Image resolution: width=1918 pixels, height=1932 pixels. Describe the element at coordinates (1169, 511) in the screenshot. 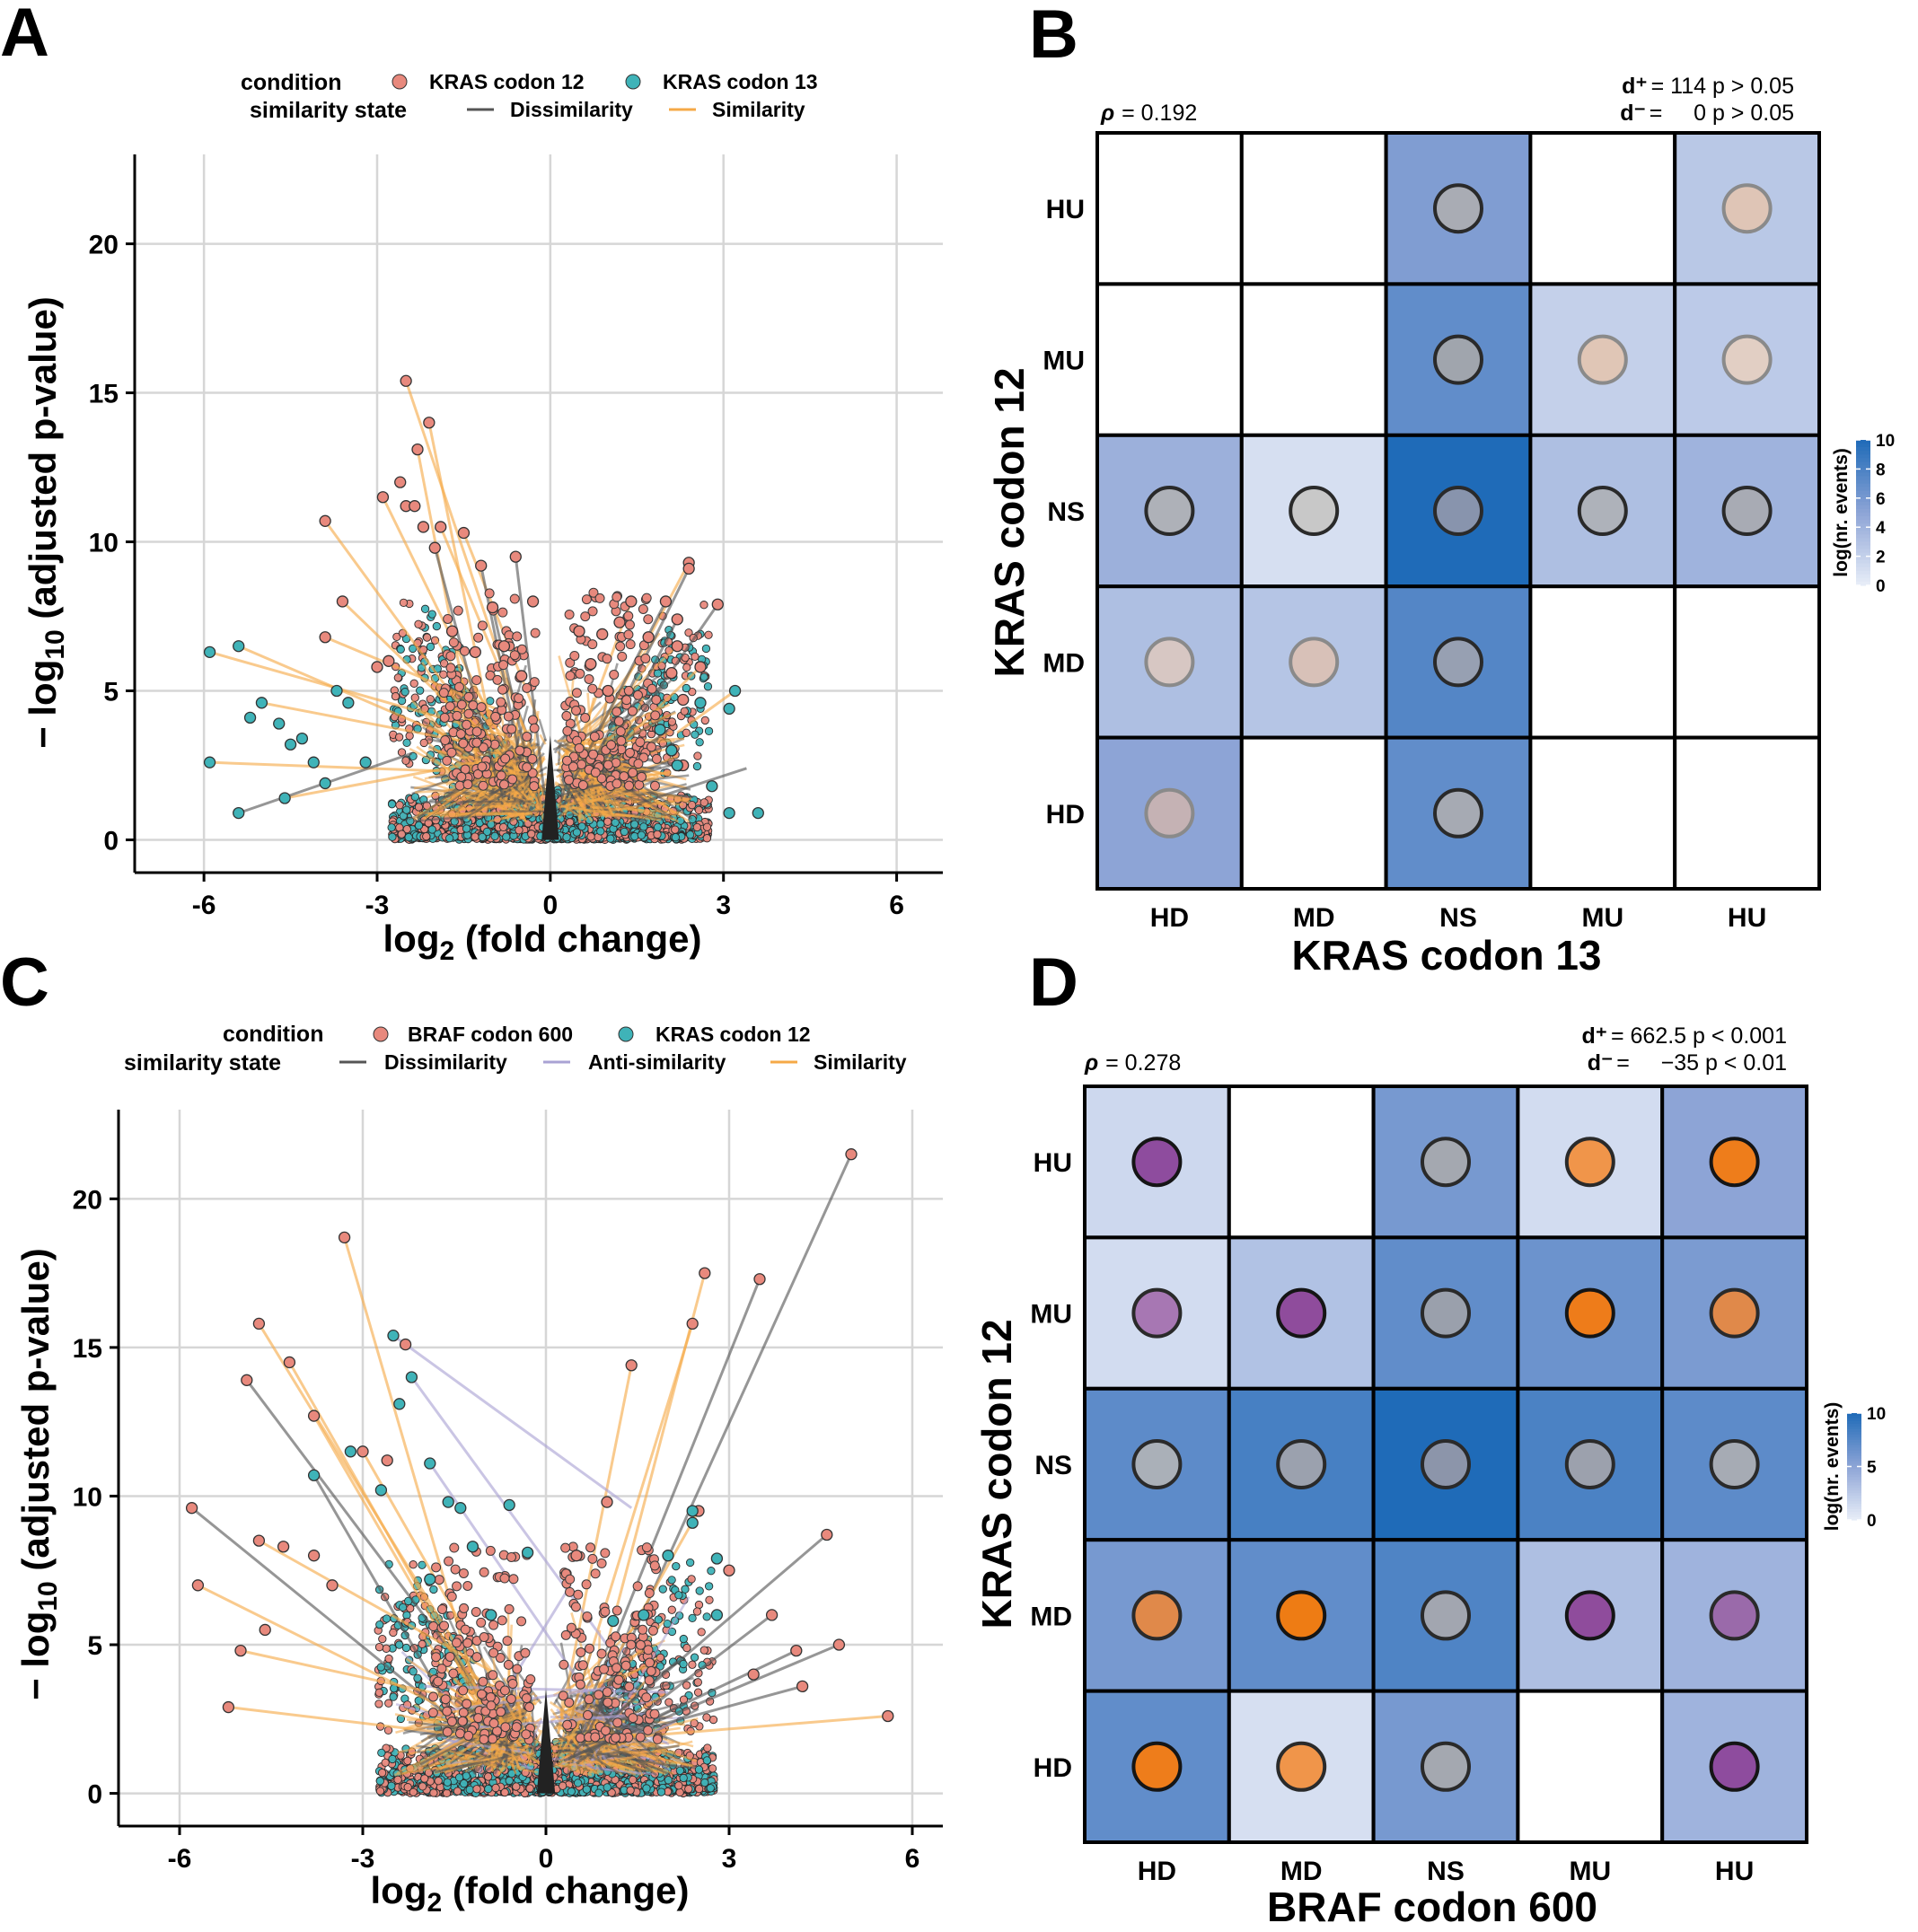

I see `panel-b-marker-ns-hd` at that location.